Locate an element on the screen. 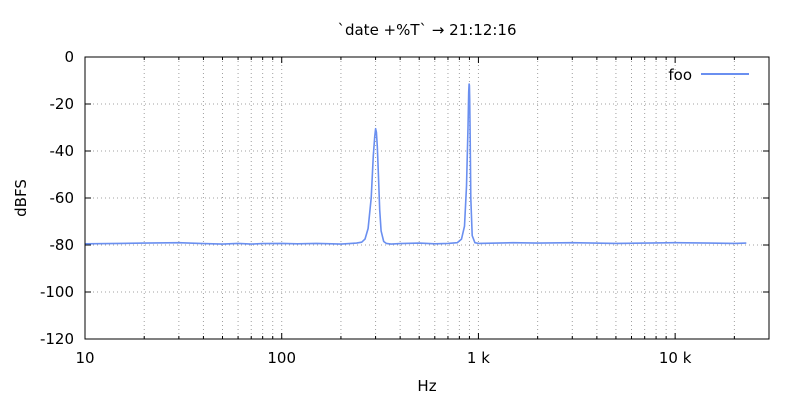  y-tick-label: -100 is located at coordinates (57, 292).